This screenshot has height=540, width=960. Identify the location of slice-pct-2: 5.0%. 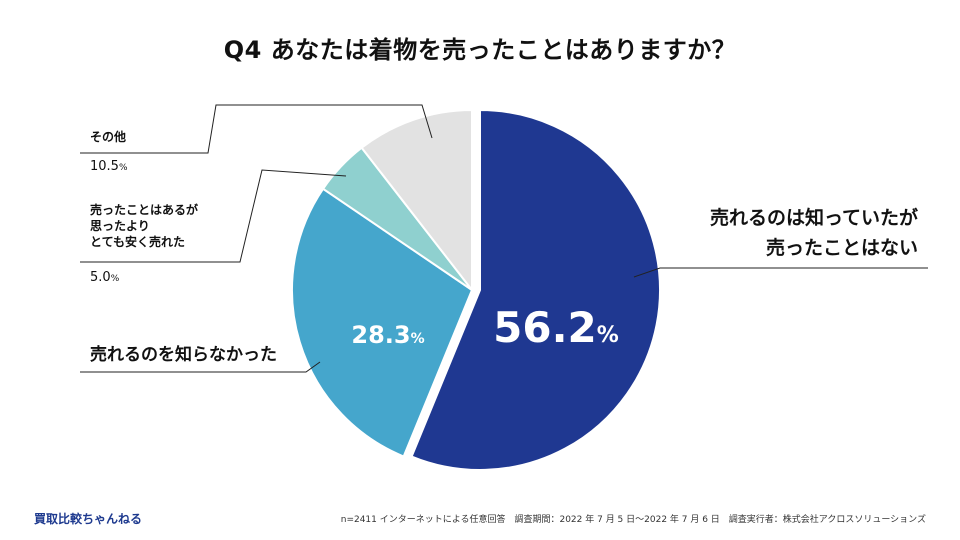
(105, 277).